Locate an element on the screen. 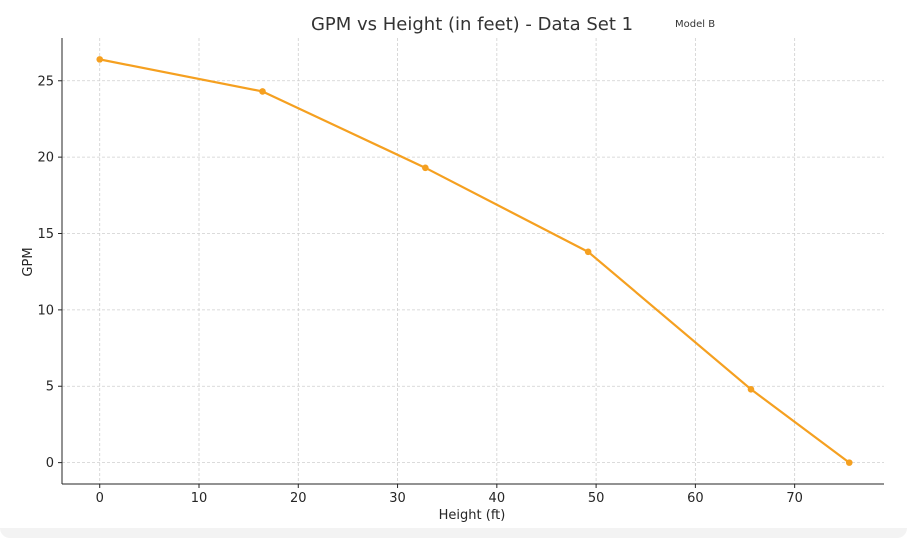 The image size is (907, 538). y-tick-label: 20 is located at coordinates (45, 158).